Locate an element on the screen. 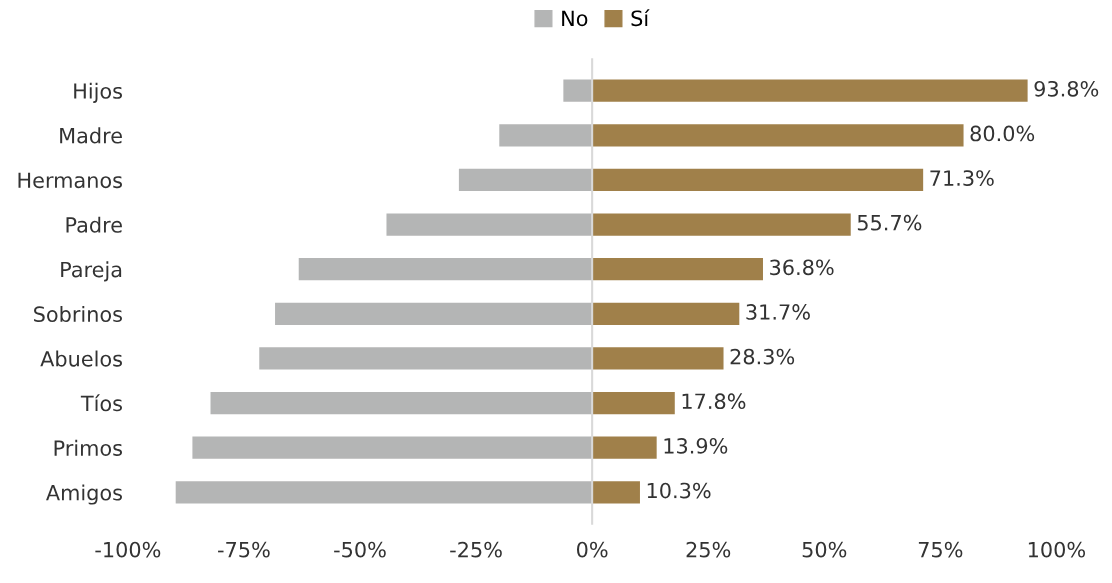 The width and height of the screenshot is (1112, 583). data-label: 71.3% is located at coordinates (962, 178).